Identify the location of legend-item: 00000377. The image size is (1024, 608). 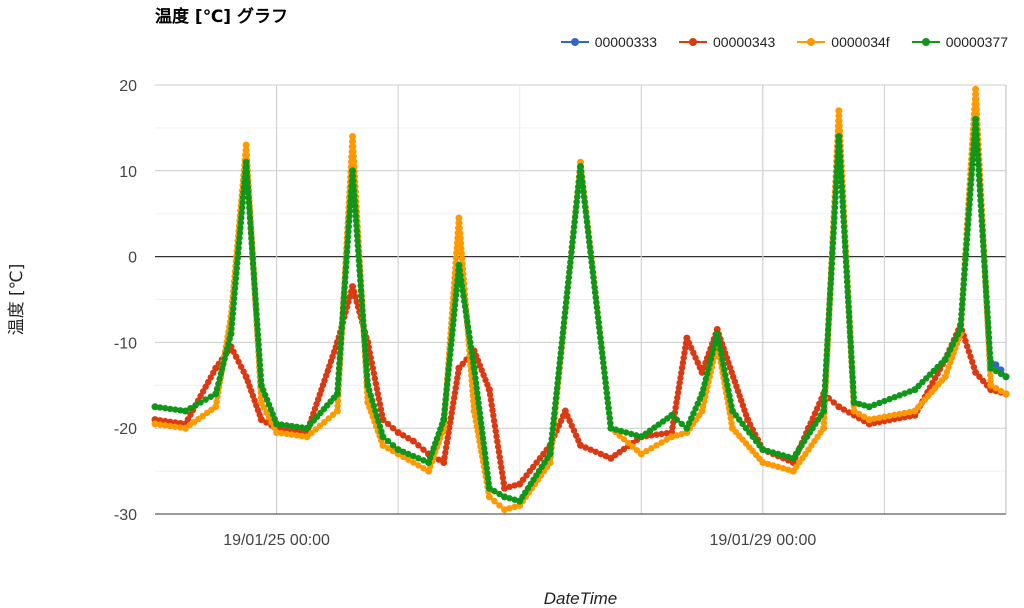
(959, 42).